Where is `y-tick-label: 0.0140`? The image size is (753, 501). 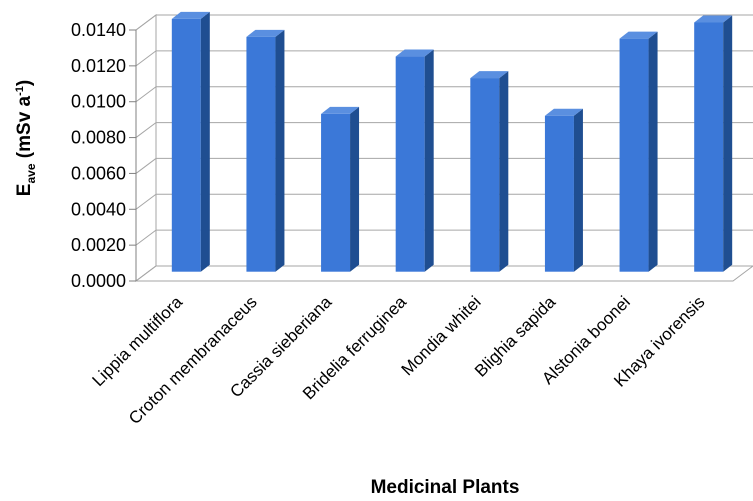 y-tick-label: 0.0140 is located at coordinates (98, 30).